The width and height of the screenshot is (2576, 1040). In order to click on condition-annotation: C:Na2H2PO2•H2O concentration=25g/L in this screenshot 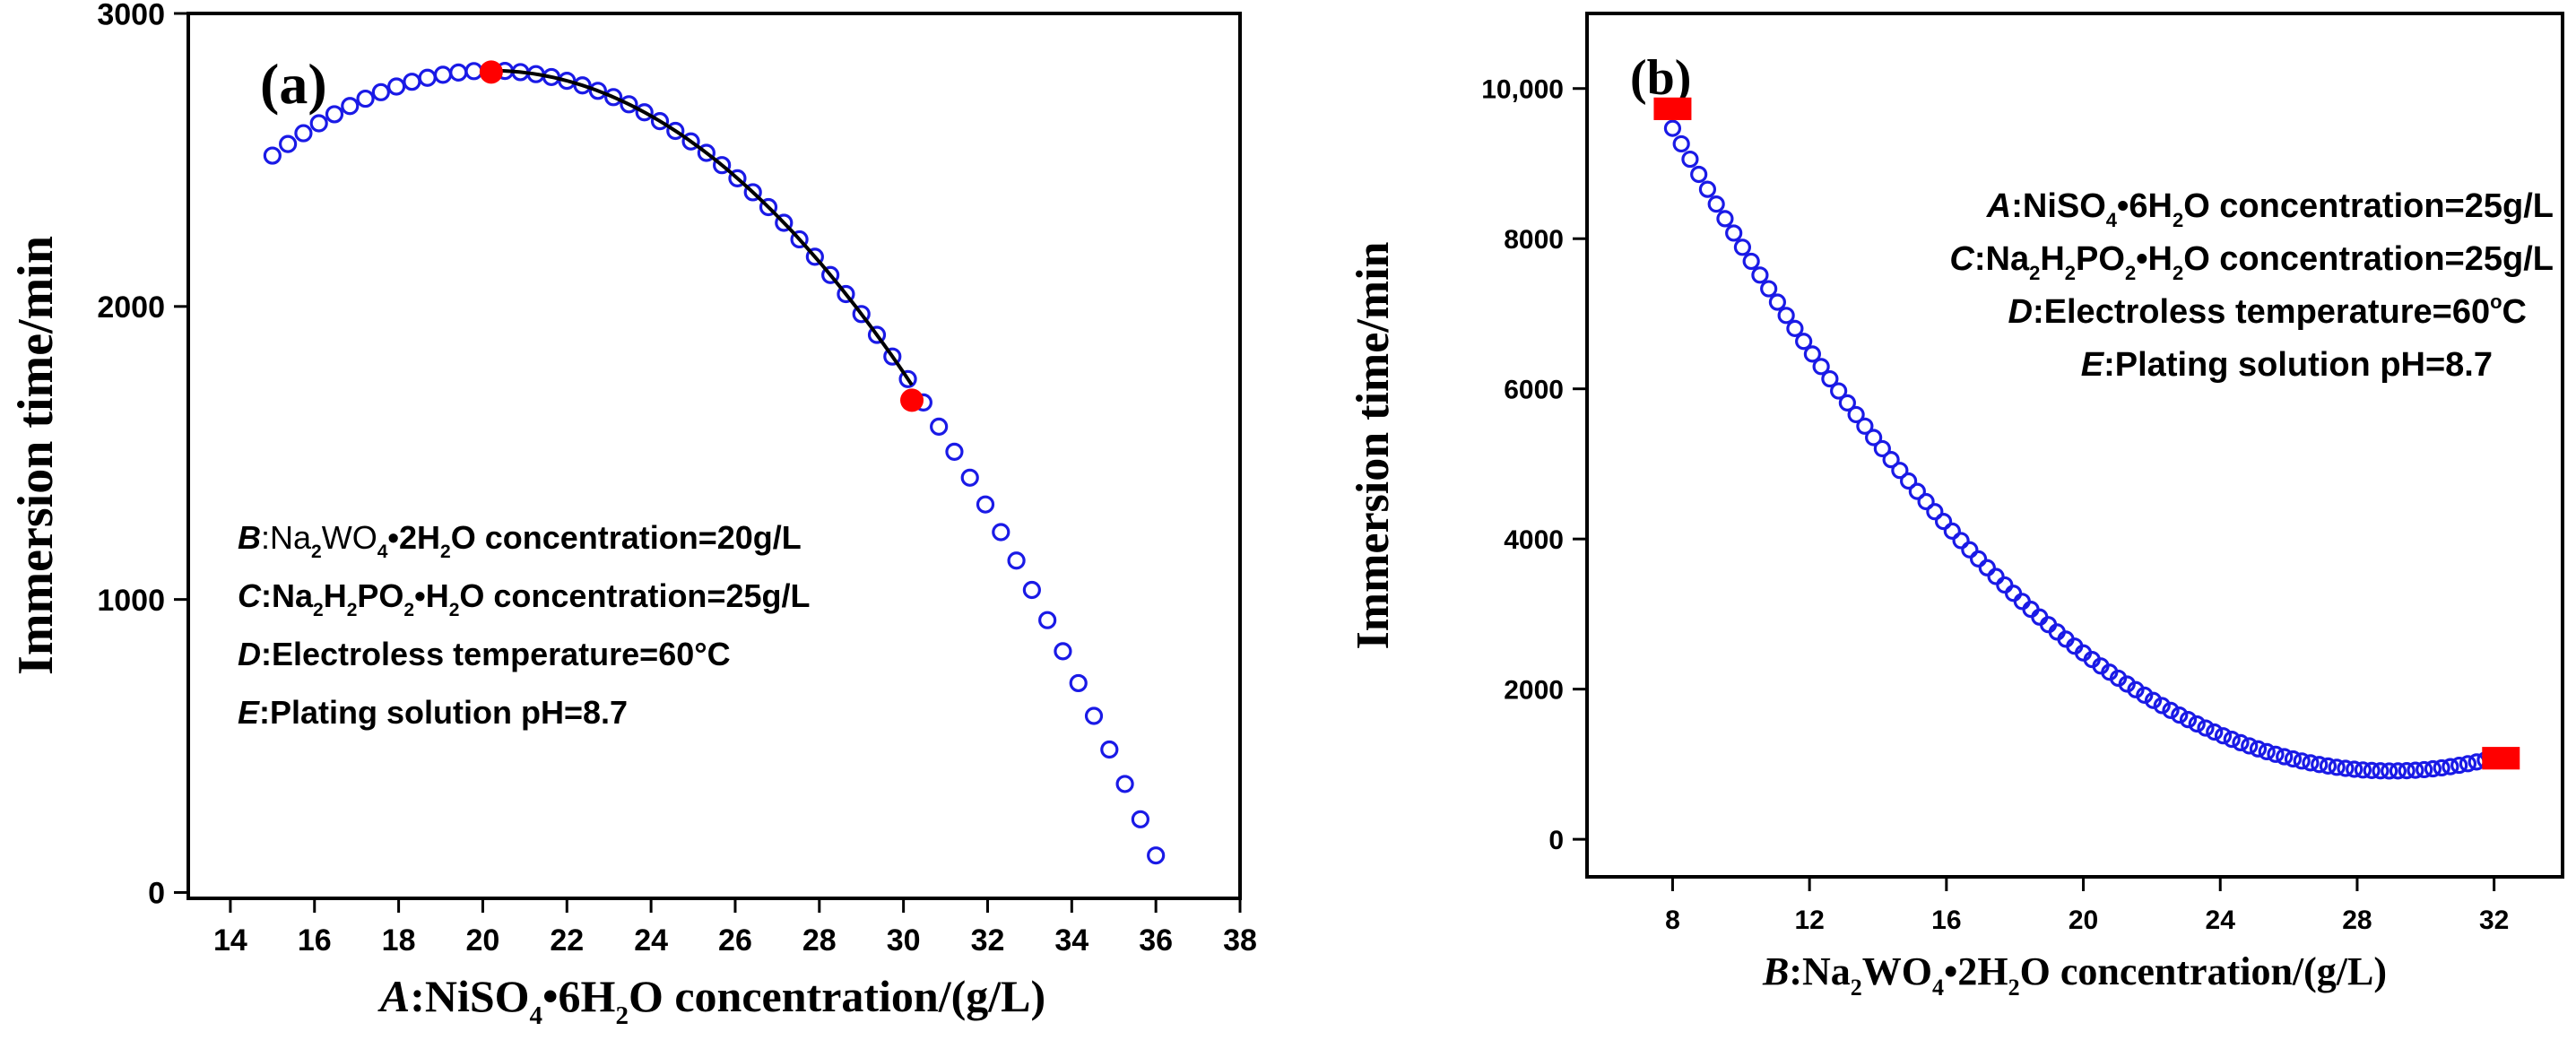, I will do `click(524, 599)`.